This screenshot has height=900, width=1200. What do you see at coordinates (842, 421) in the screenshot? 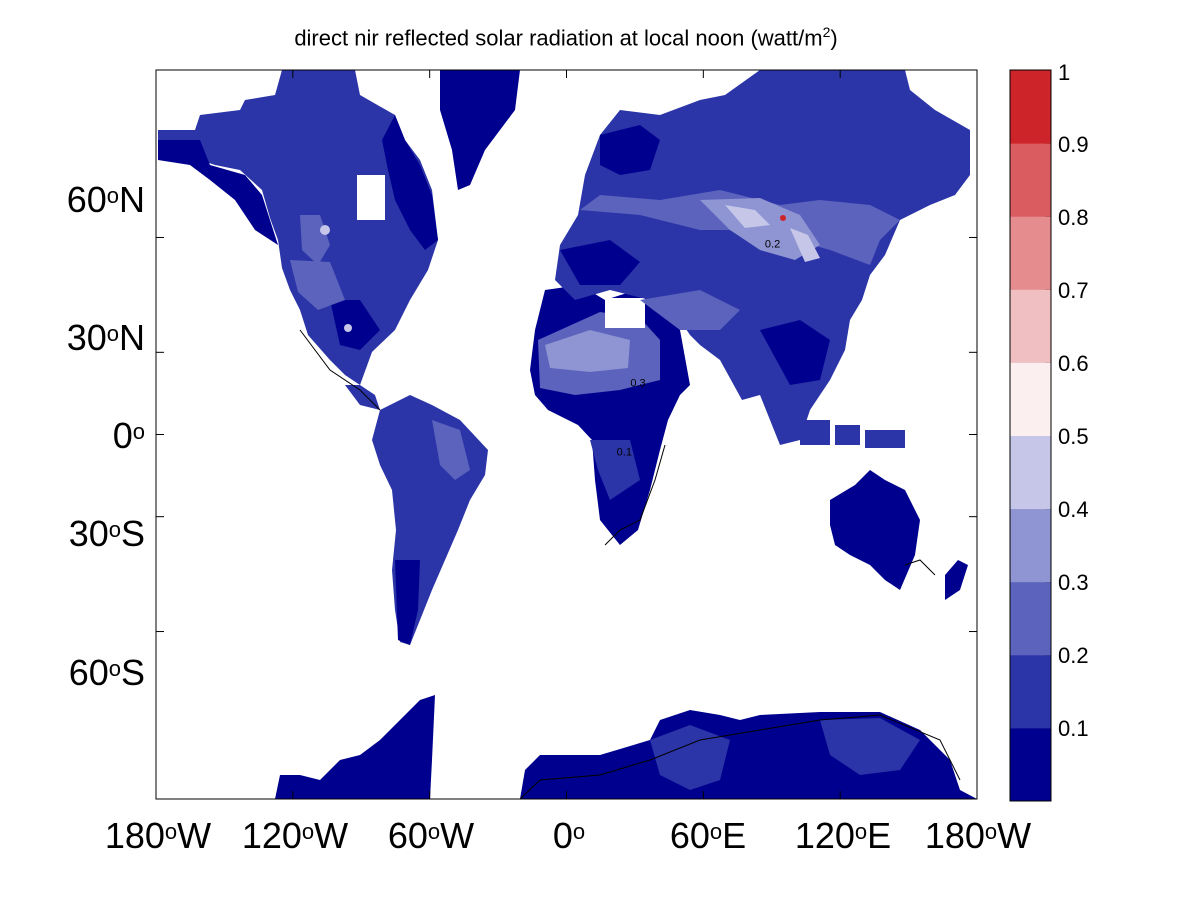
I see `islands-landmass` at bounding box center [842, 421].